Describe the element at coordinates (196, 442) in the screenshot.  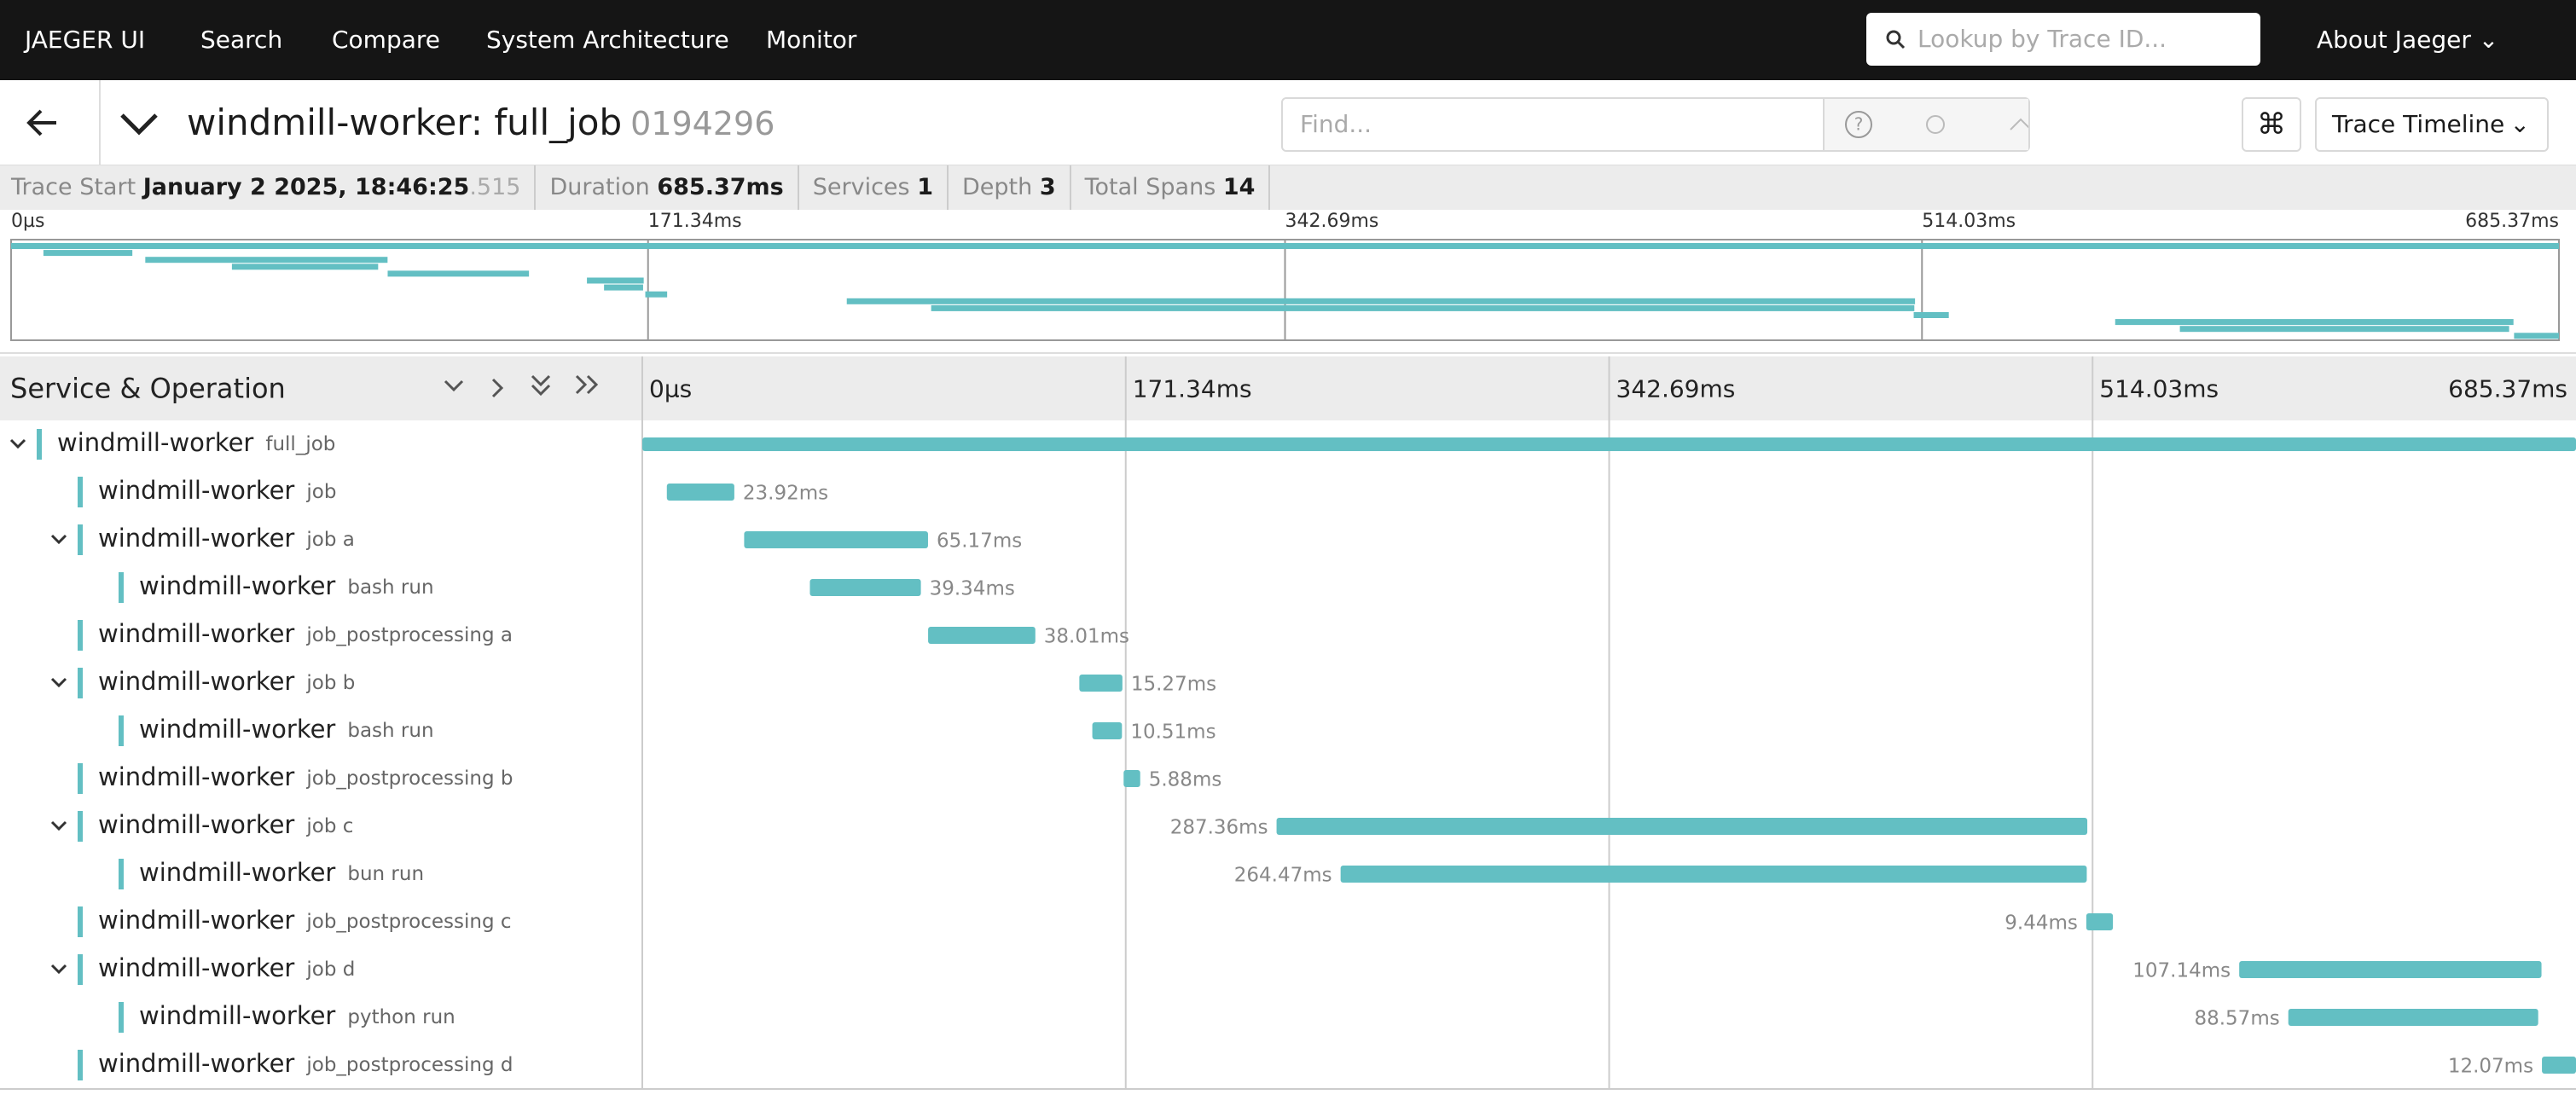
I see `span-name: windmill-workerfull_job` at that location.